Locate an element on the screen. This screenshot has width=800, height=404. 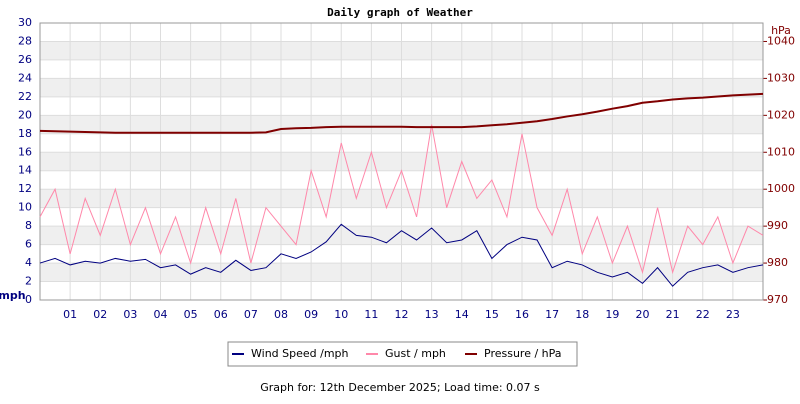
x-tick-label: 07 is located at coordinates (251, 314).